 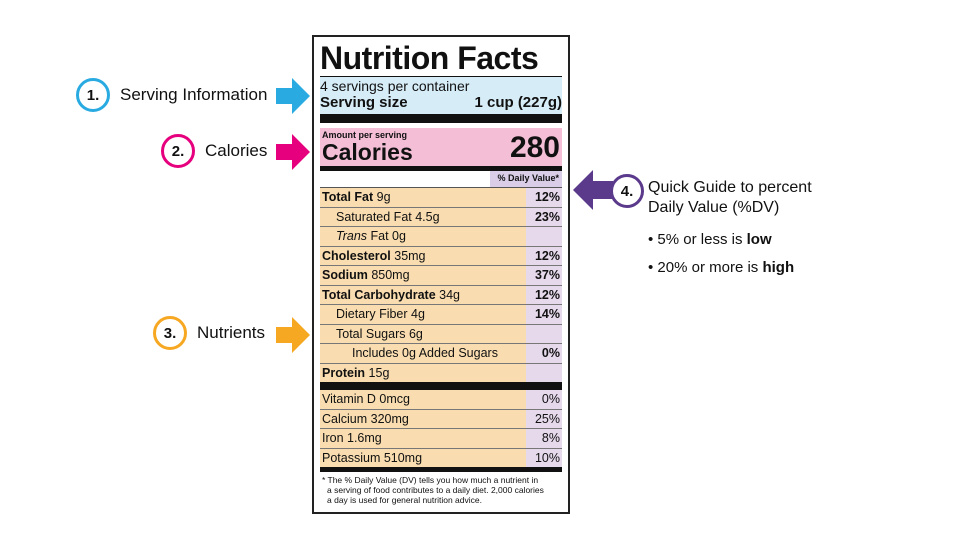 What do you see at coordinates (441, 147) in the screenshot?
I see `calories-section: Amount per serving Calories 280` at bounding box center [441, 147].